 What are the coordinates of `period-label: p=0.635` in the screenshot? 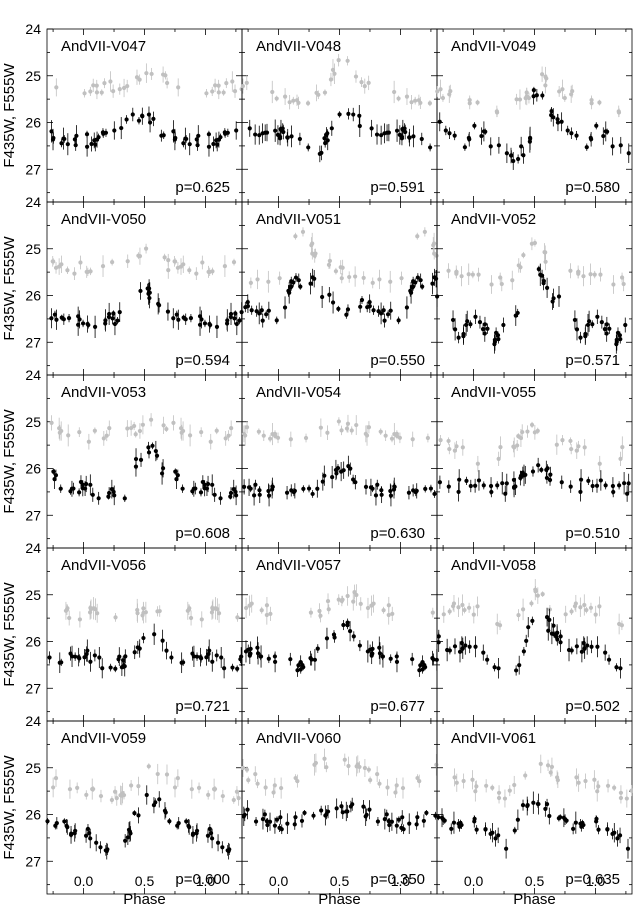 It's located at (592, 879).